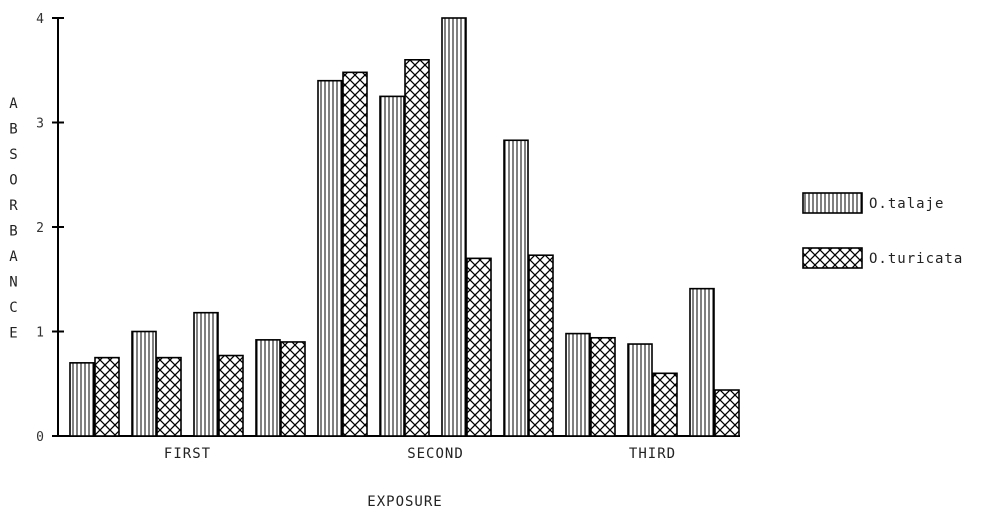  What do you see at coordinates (652, 454) in the screenshot?
I see `x-category-label: THIRD` at bounding box center [652, 454].